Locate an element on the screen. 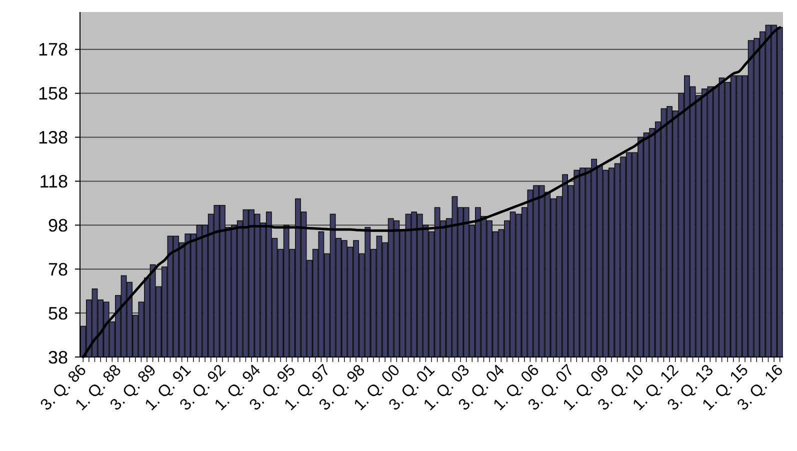 Image resolution: width=797 pixels, height=451 pixels. y-tick-label: 78 is located at coordinates (58, 269).